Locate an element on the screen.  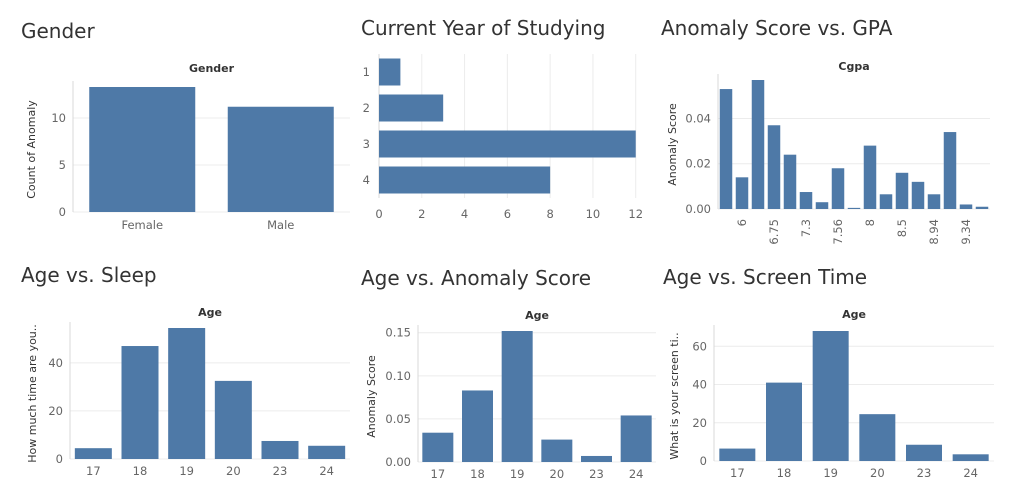
y-tick-label: 0.04 is located at coordinates (698, 118).